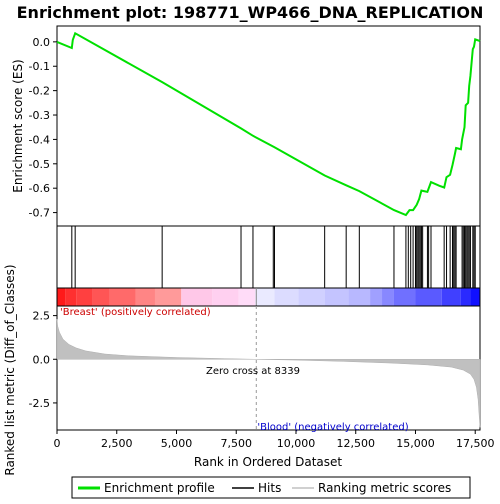 The height and width of the screenshot is (504, 500). I want to click on x-tick-label: 17,500, so click(475, 443).